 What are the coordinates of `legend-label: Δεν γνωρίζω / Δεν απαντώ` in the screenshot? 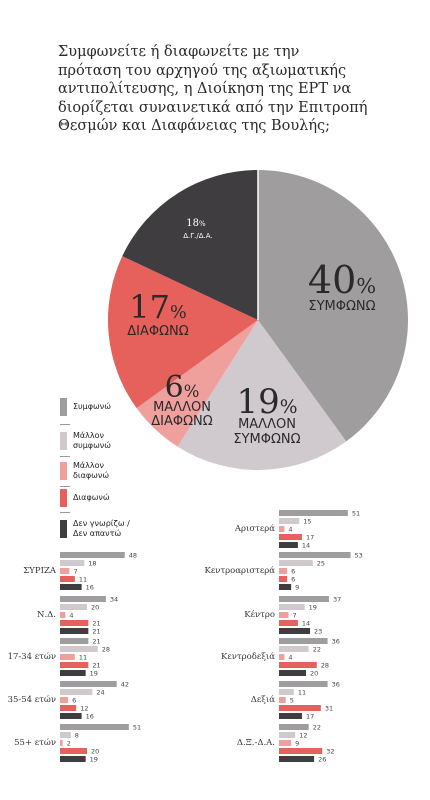 It's located at (101, 529).